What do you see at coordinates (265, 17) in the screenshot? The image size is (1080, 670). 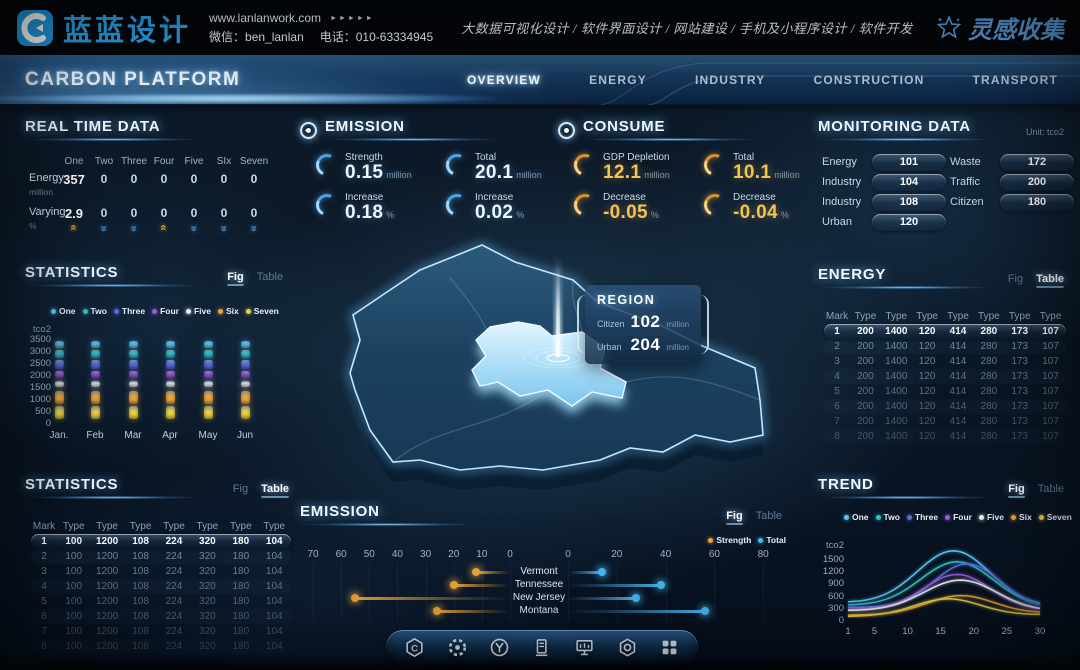 I see `website-link: www.lanlanwork.com` at bounding box center [265, 17].